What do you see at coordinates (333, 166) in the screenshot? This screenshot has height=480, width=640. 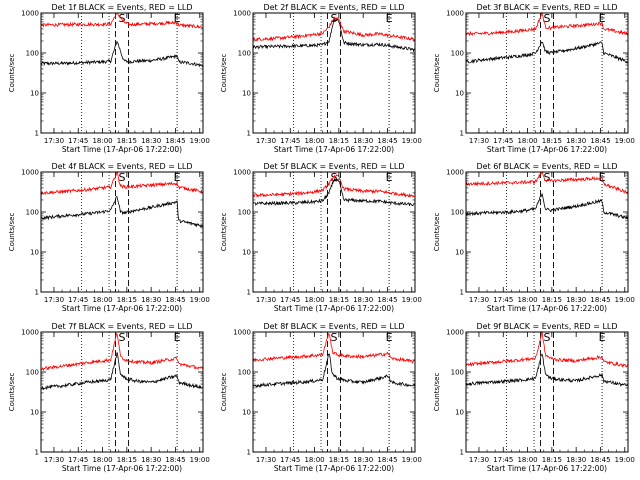 I see `panel-title: Det 5f BLACK = Events, RED = LLD` at bounding box center [333, 166].